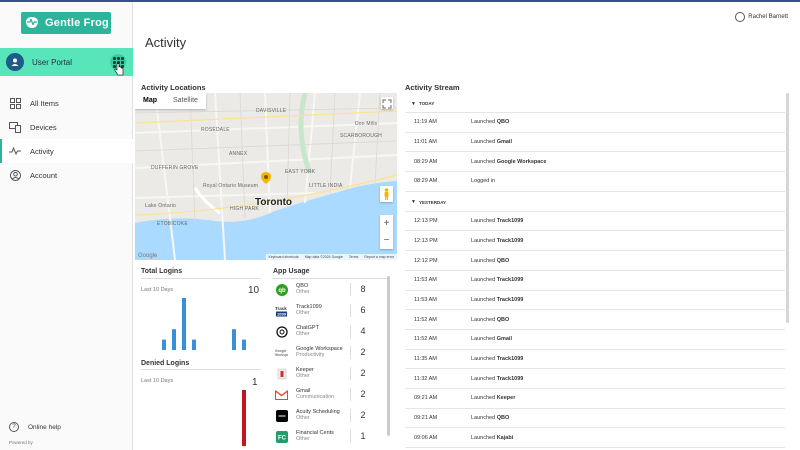 This screenshot has width=800, height=450. I want to click on fullscreen-icon, so click(387, 103).